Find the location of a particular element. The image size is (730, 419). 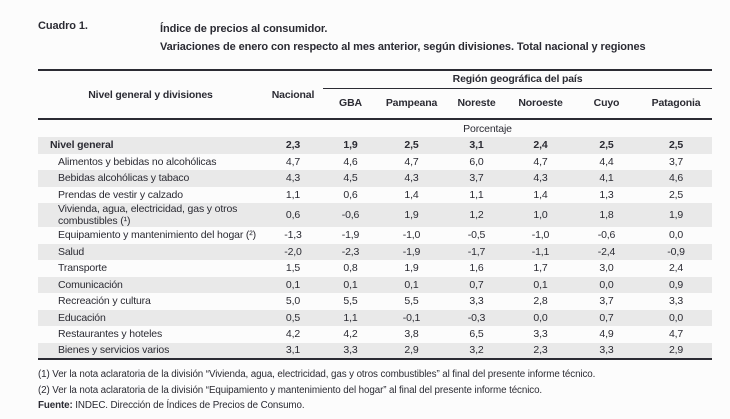

column-header-divisions: Nivel general y divisiones is located at coordinates (150, 95).